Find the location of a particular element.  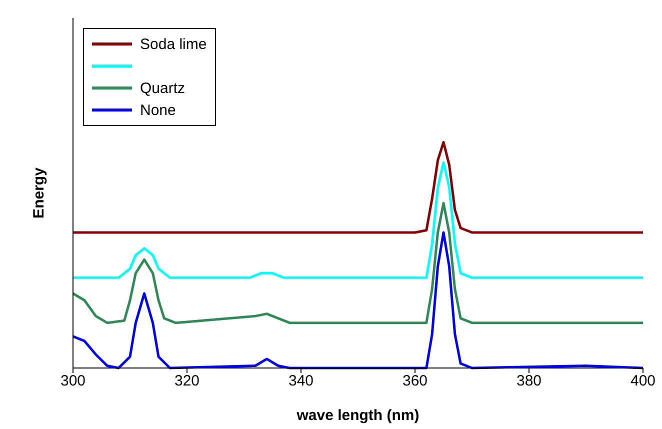

legend-label: Quartz is located at coordinates (163, 88).